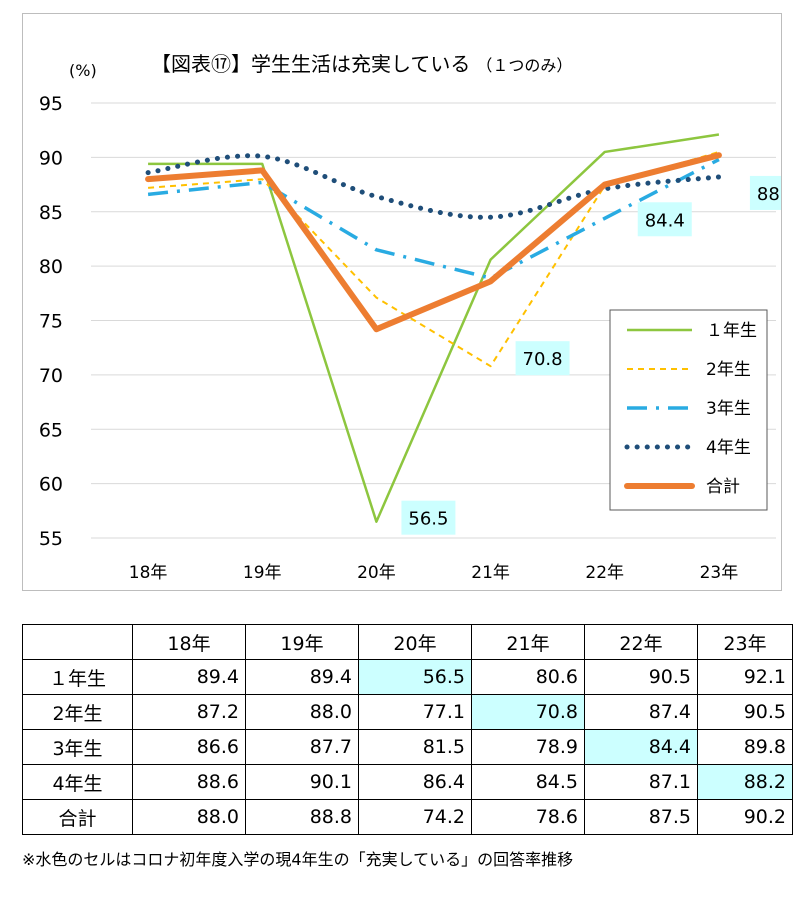  I want to click on table-cell: 92.1, so click(745, 677).